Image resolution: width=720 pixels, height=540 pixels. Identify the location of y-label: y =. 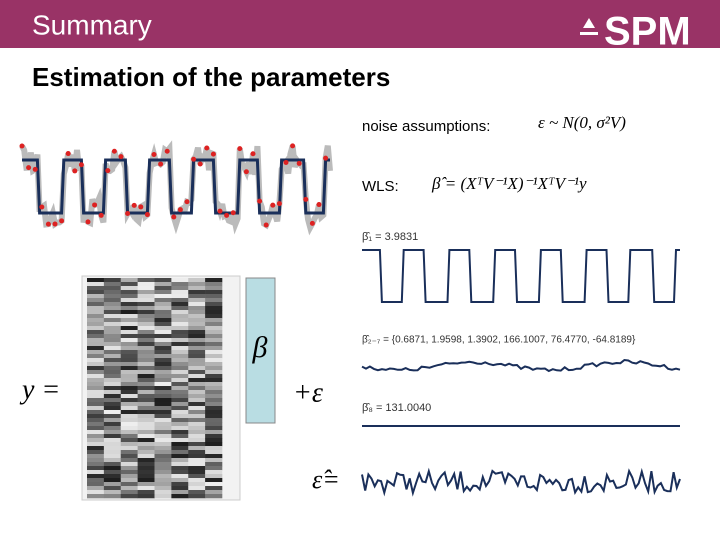
(39, 389).